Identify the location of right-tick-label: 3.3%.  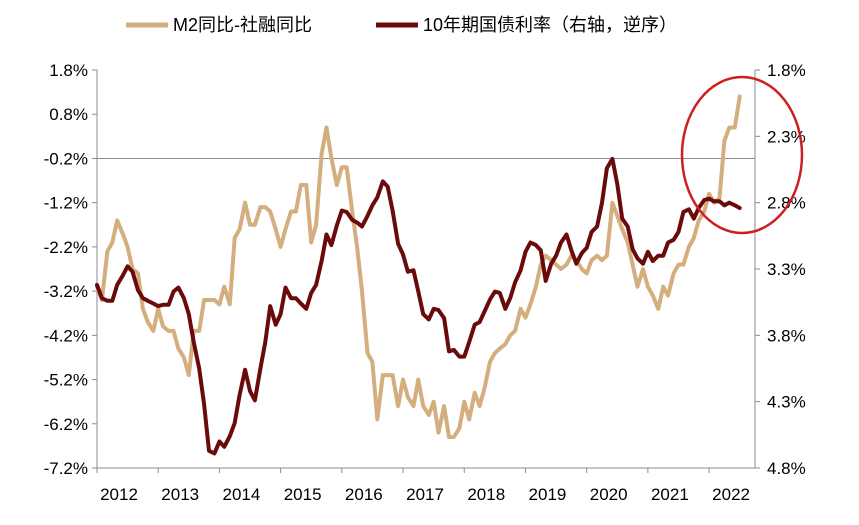
(786, 269).